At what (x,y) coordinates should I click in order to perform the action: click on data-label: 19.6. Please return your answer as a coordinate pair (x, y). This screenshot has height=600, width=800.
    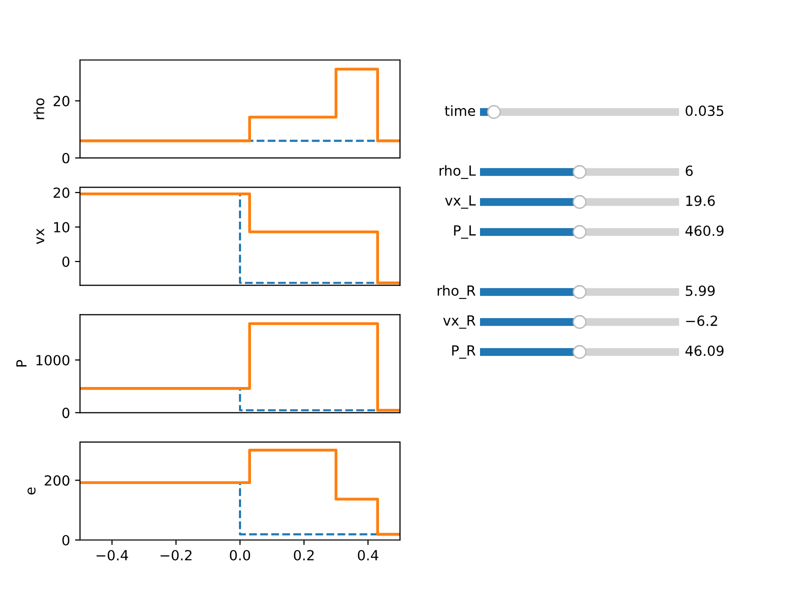
    Looking at the image, I should click on (700, 201).